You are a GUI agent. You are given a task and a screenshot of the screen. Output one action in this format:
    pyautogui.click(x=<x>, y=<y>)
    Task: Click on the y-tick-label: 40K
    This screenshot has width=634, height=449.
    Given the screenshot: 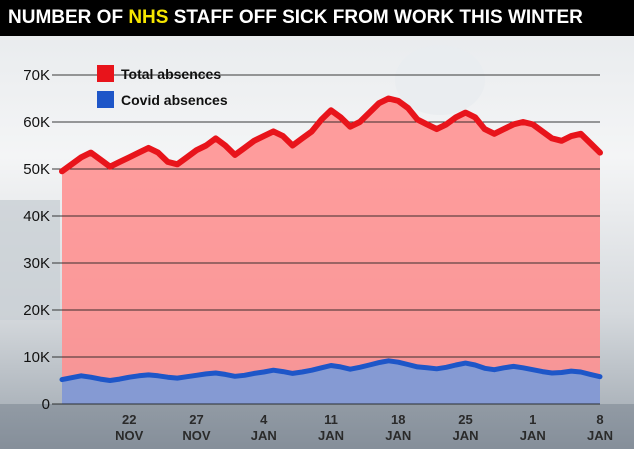 What is the action you would take?
    pyautogui.click(x=36, y=216)
    